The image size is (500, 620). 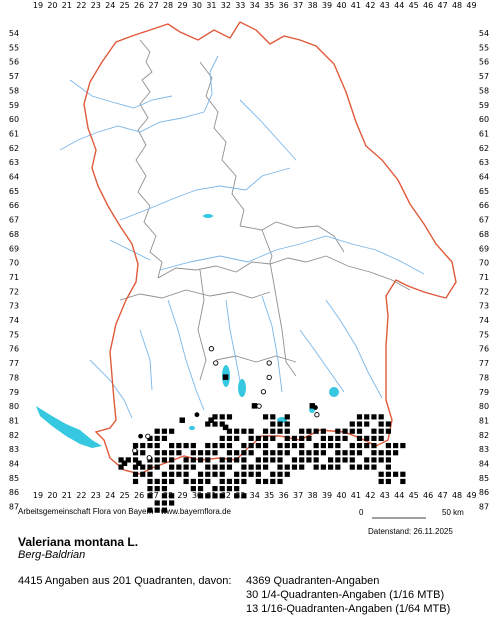 What do you see at coordinates (484, 377) in the screenshot?
I see `y-axis-label: 78` at bounding box center [484, 377].